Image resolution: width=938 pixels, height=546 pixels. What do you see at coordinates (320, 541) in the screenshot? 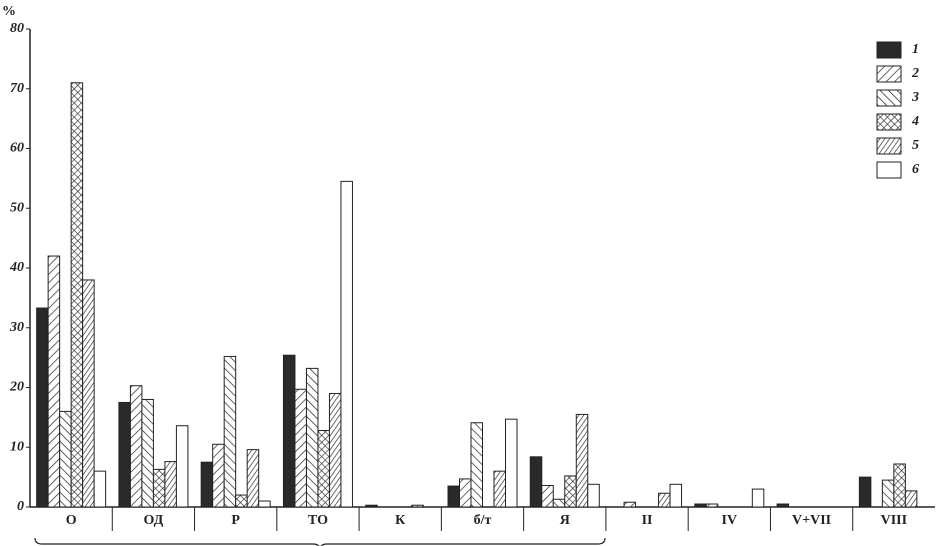
I see `group-bracket` at bounding box center [320, 541].